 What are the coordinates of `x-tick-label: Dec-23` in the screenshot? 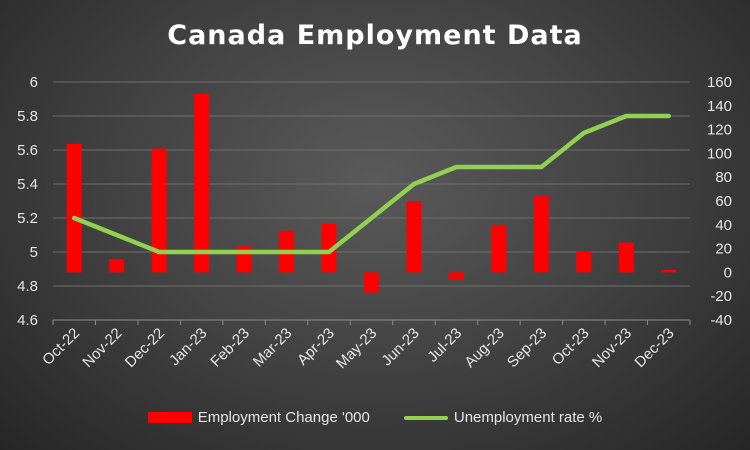 It's located at (654, 348).